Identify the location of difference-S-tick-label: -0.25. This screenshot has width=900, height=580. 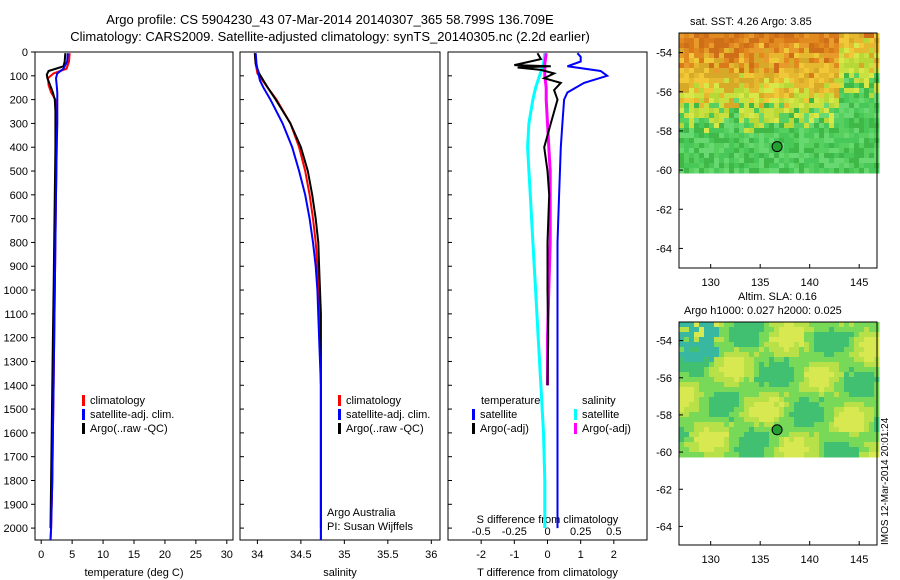
(514, 532).